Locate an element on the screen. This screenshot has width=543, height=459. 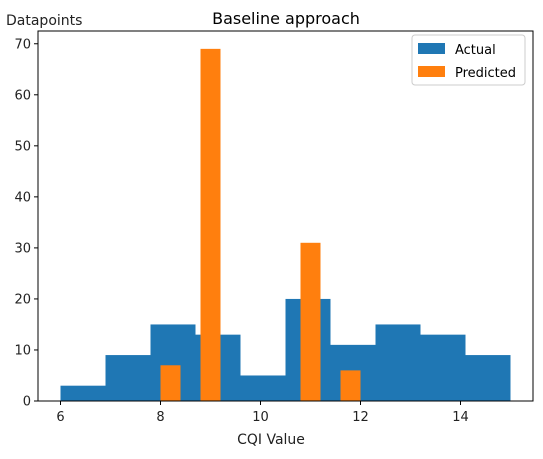
y-tick-label: 0 is located at coordinates (27, 402).